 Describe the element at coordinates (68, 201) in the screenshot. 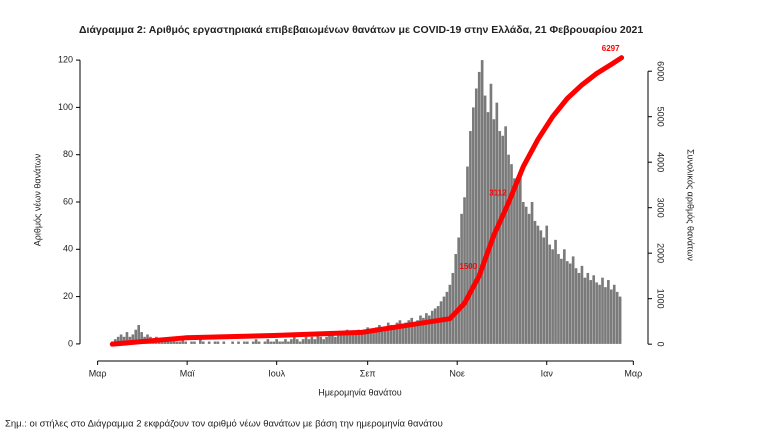

I see `y-tick-label: 60` at that location.